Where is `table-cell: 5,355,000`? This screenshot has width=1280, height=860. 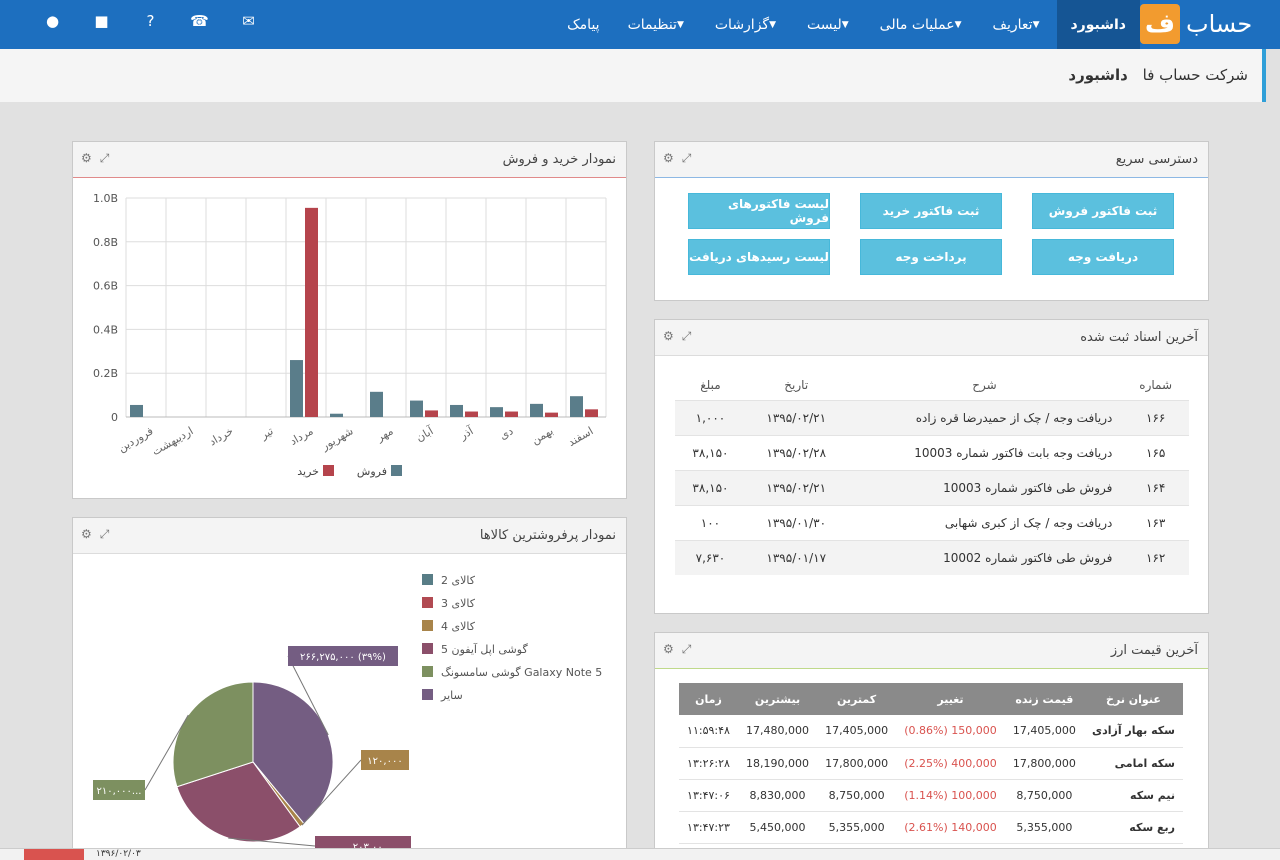 table-cell: 5,355,000 is located at coordinates (857, 827).